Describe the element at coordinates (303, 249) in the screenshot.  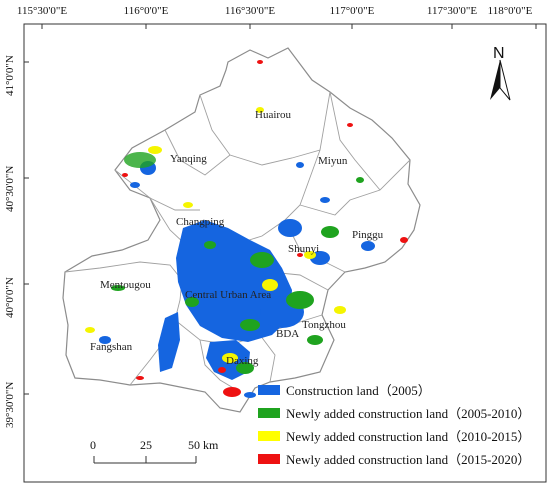
I see `place-label-shunyi: Shunyi` at that location.